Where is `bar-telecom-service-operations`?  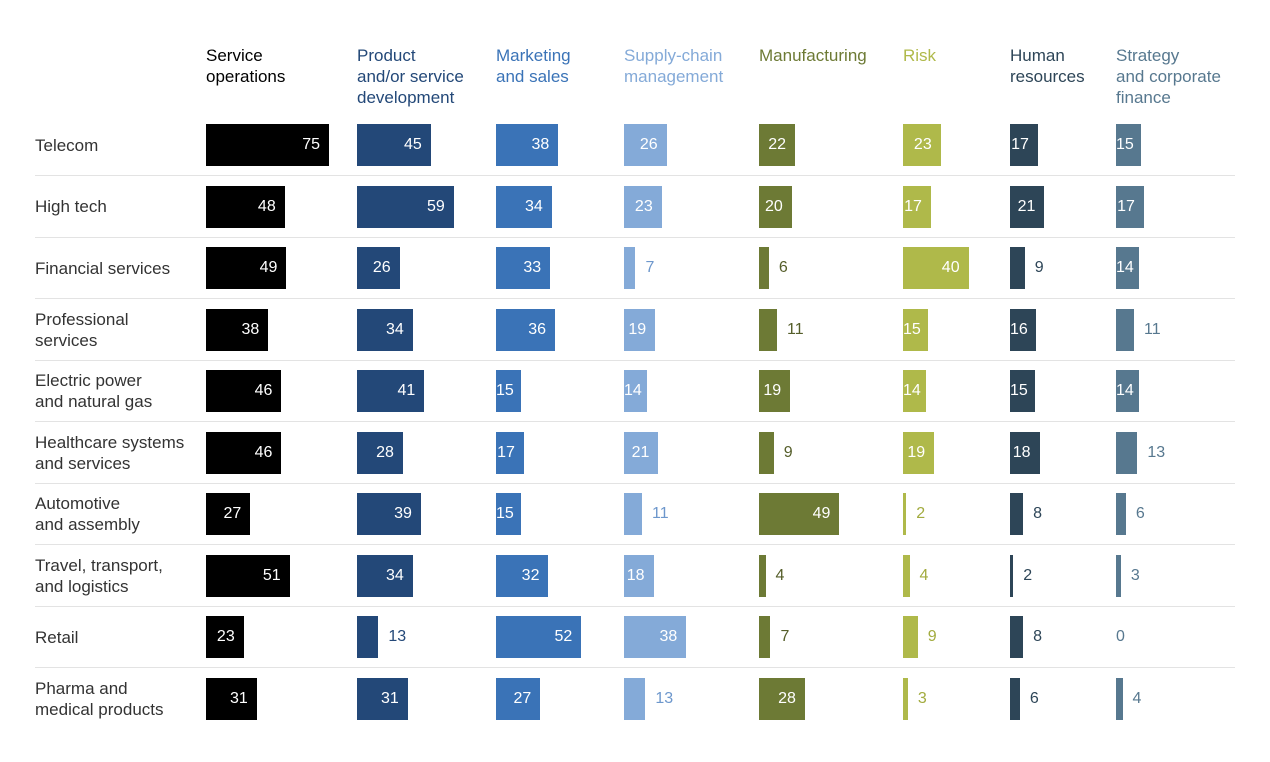 bar-telecom-service-operations is located at coordinates (267, 145).